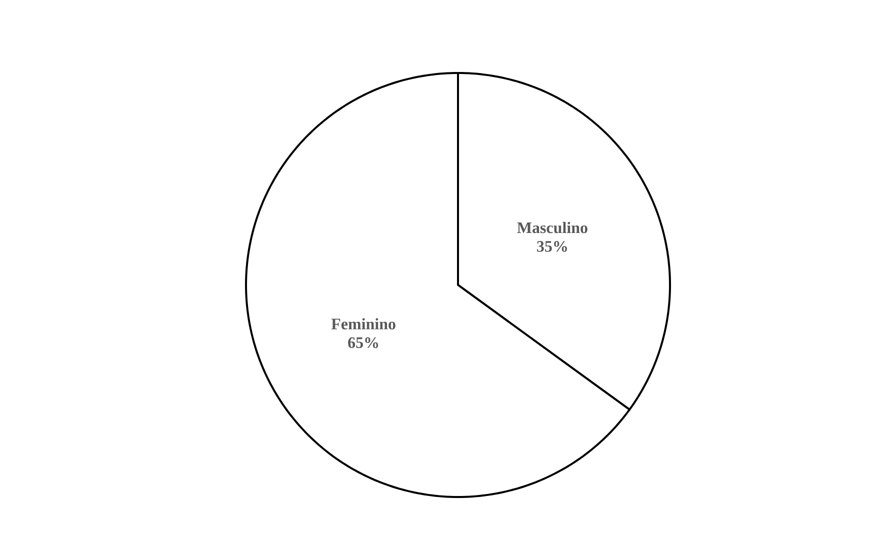 The width and height of the screenshot is (896, 554). Describe the element at coordinates (363, 342) in the screenshot. I see `data-label: 65%` at that location.